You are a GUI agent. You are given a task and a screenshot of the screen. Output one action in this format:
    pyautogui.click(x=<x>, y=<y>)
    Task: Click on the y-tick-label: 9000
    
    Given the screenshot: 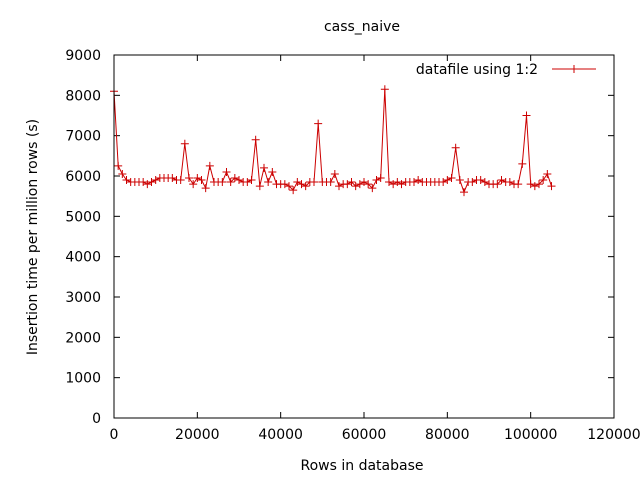 What is the action you would take?
    pyautogui.click(x=83, y=56)
    